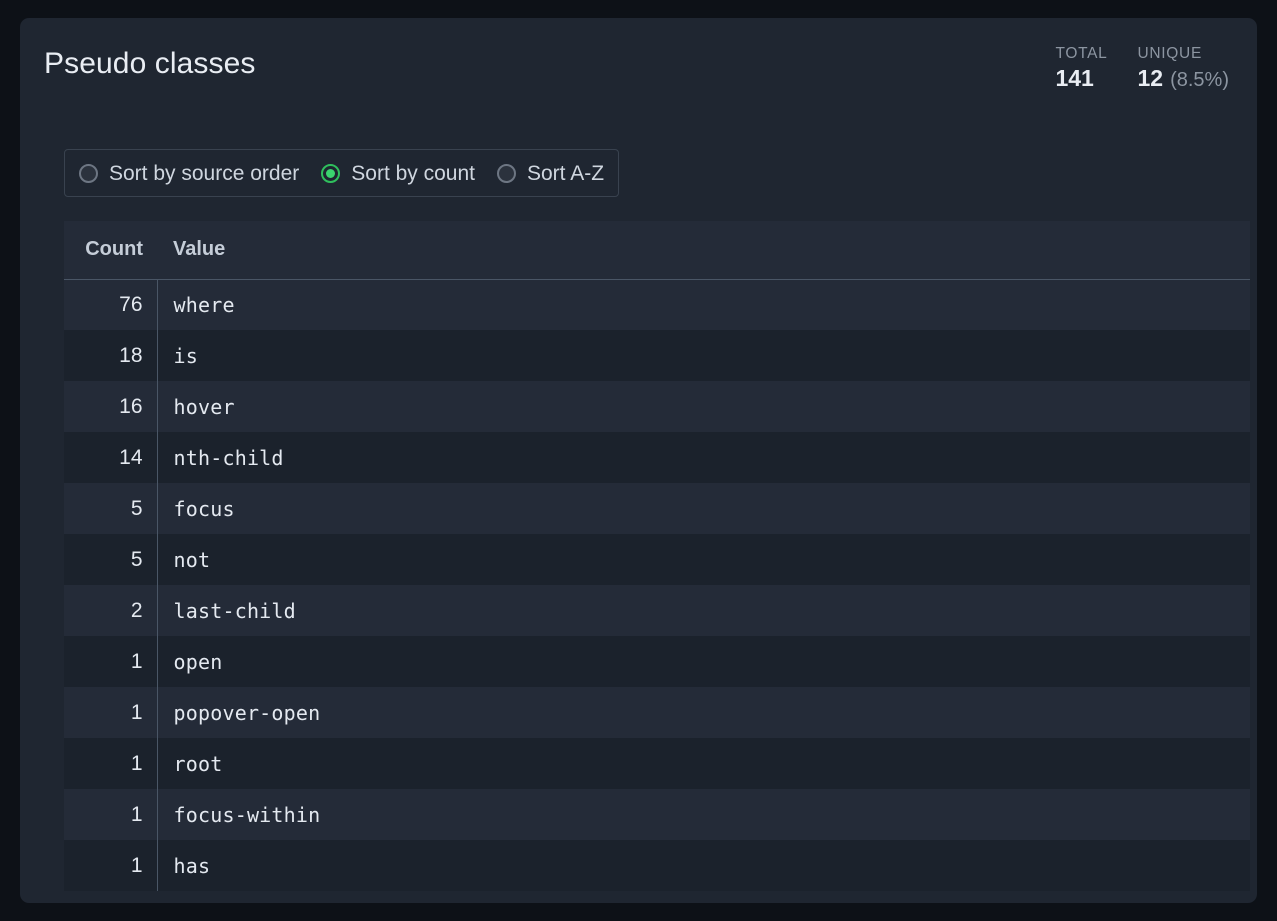 The height and width of the screenshot is (921, 1277). What do you see at coordinates (657, 814) in the screenshot?
I see `table-row: 1 focus-within` at bounding box center [657, 814].